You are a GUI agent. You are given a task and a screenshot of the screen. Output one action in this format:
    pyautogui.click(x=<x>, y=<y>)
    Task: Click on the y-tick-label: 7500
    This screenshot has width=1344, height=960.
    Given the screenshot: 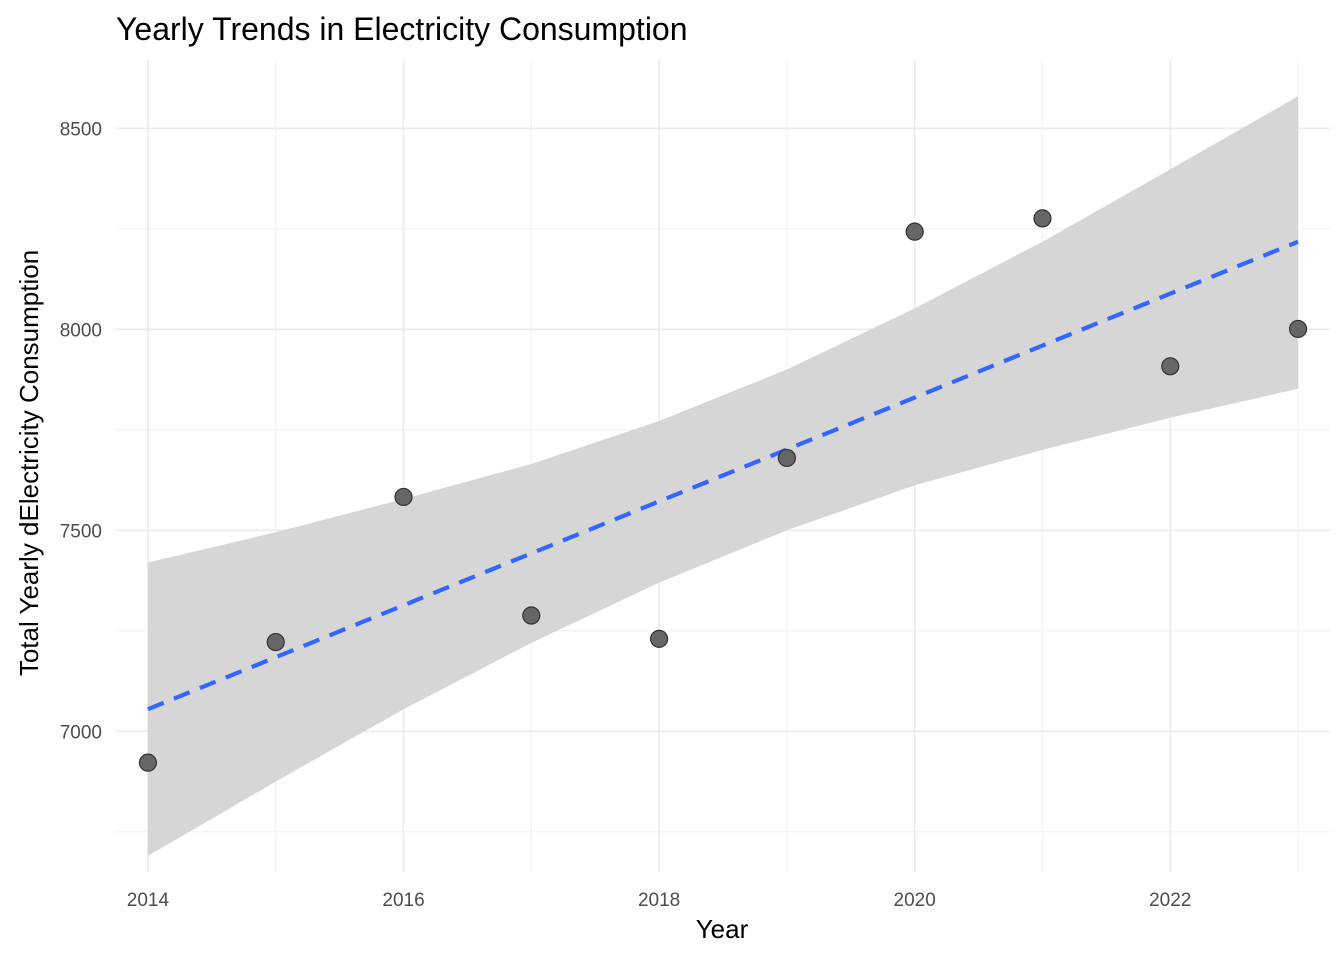 What is the action you would take?
    pyautogui.click(x=81, y=531)
    